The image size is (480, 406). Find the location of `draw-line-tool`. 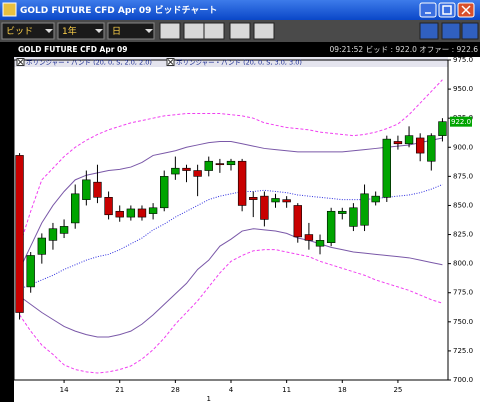

draw-line-tool is located at coordinates (170, 31).